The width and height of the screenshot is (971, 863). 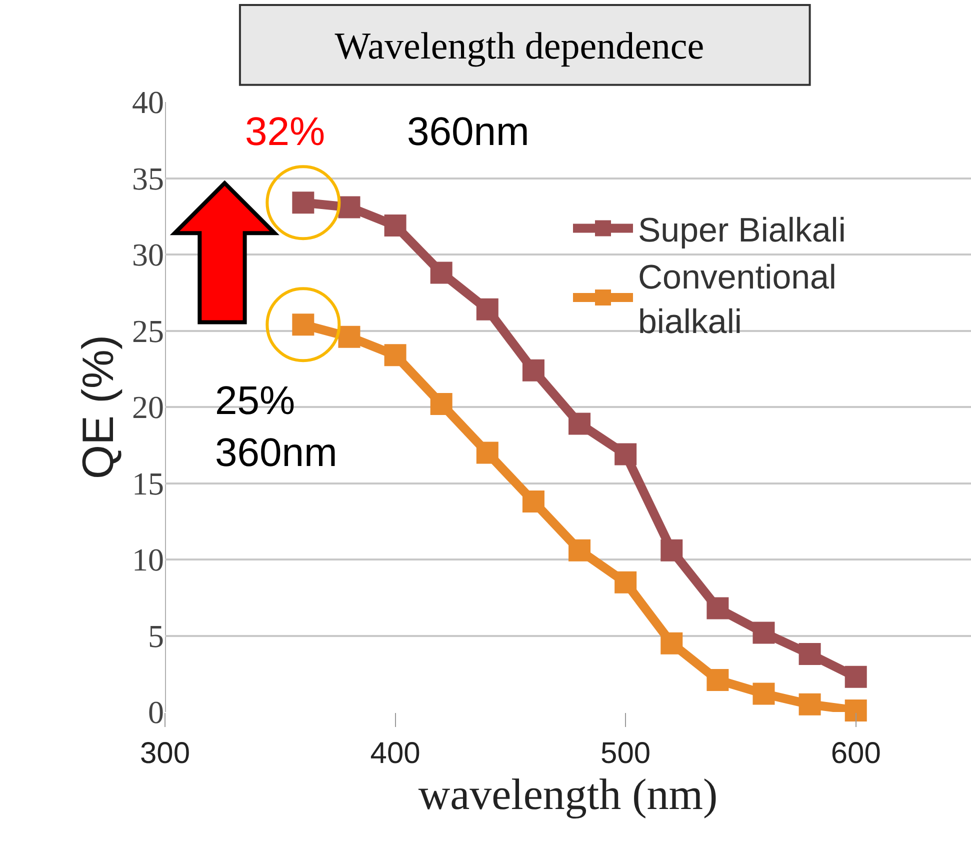 I want to click on annotation: 25% 360nm, so click(x=276, y=427).